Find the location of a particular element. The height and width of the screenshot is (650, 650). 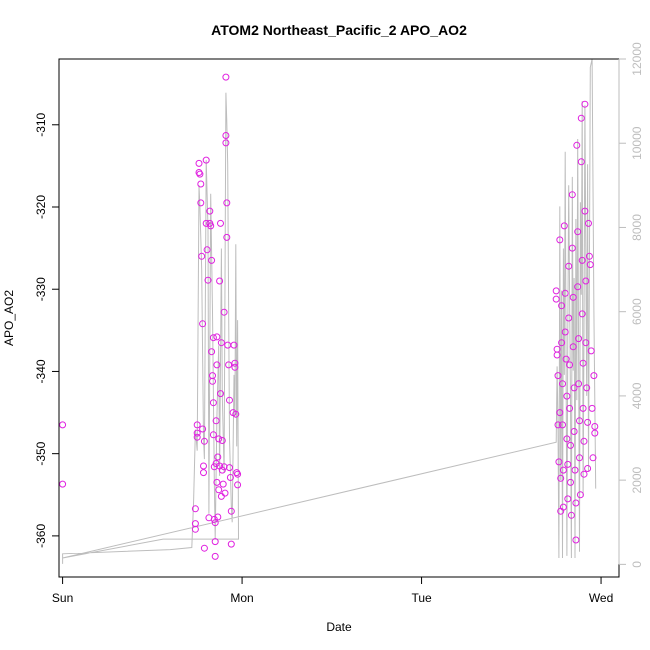

right-y-tick-label: 4000 is located at coordinates (637, 395).